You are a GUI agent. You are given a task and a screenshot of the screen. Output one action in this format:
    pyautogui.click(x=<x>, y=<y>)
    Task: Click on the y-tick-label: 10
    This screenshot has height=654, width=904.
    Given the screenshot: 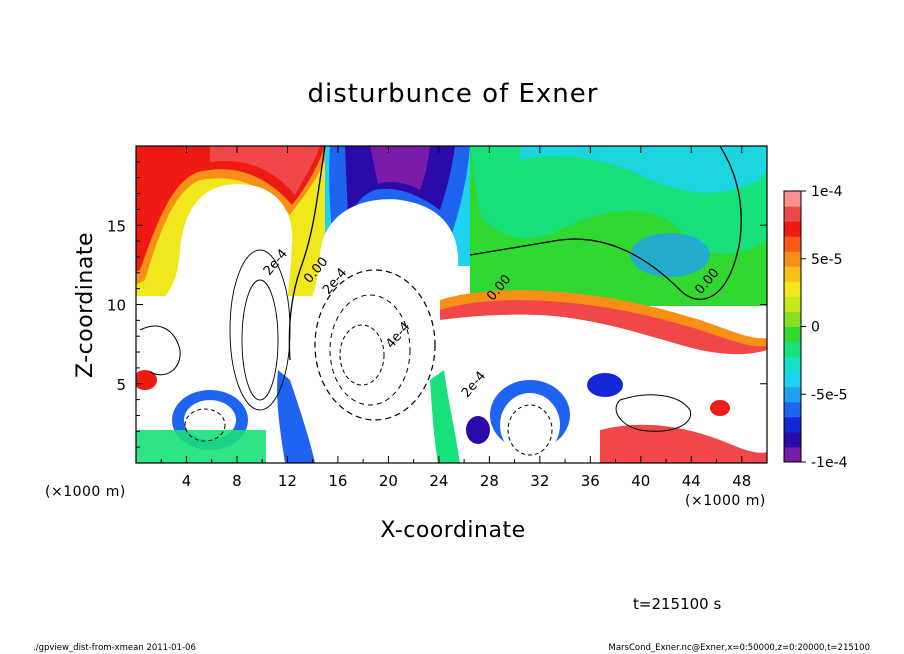 What is the action you would take?
    pyautogui.click(x=116, y=306)
    